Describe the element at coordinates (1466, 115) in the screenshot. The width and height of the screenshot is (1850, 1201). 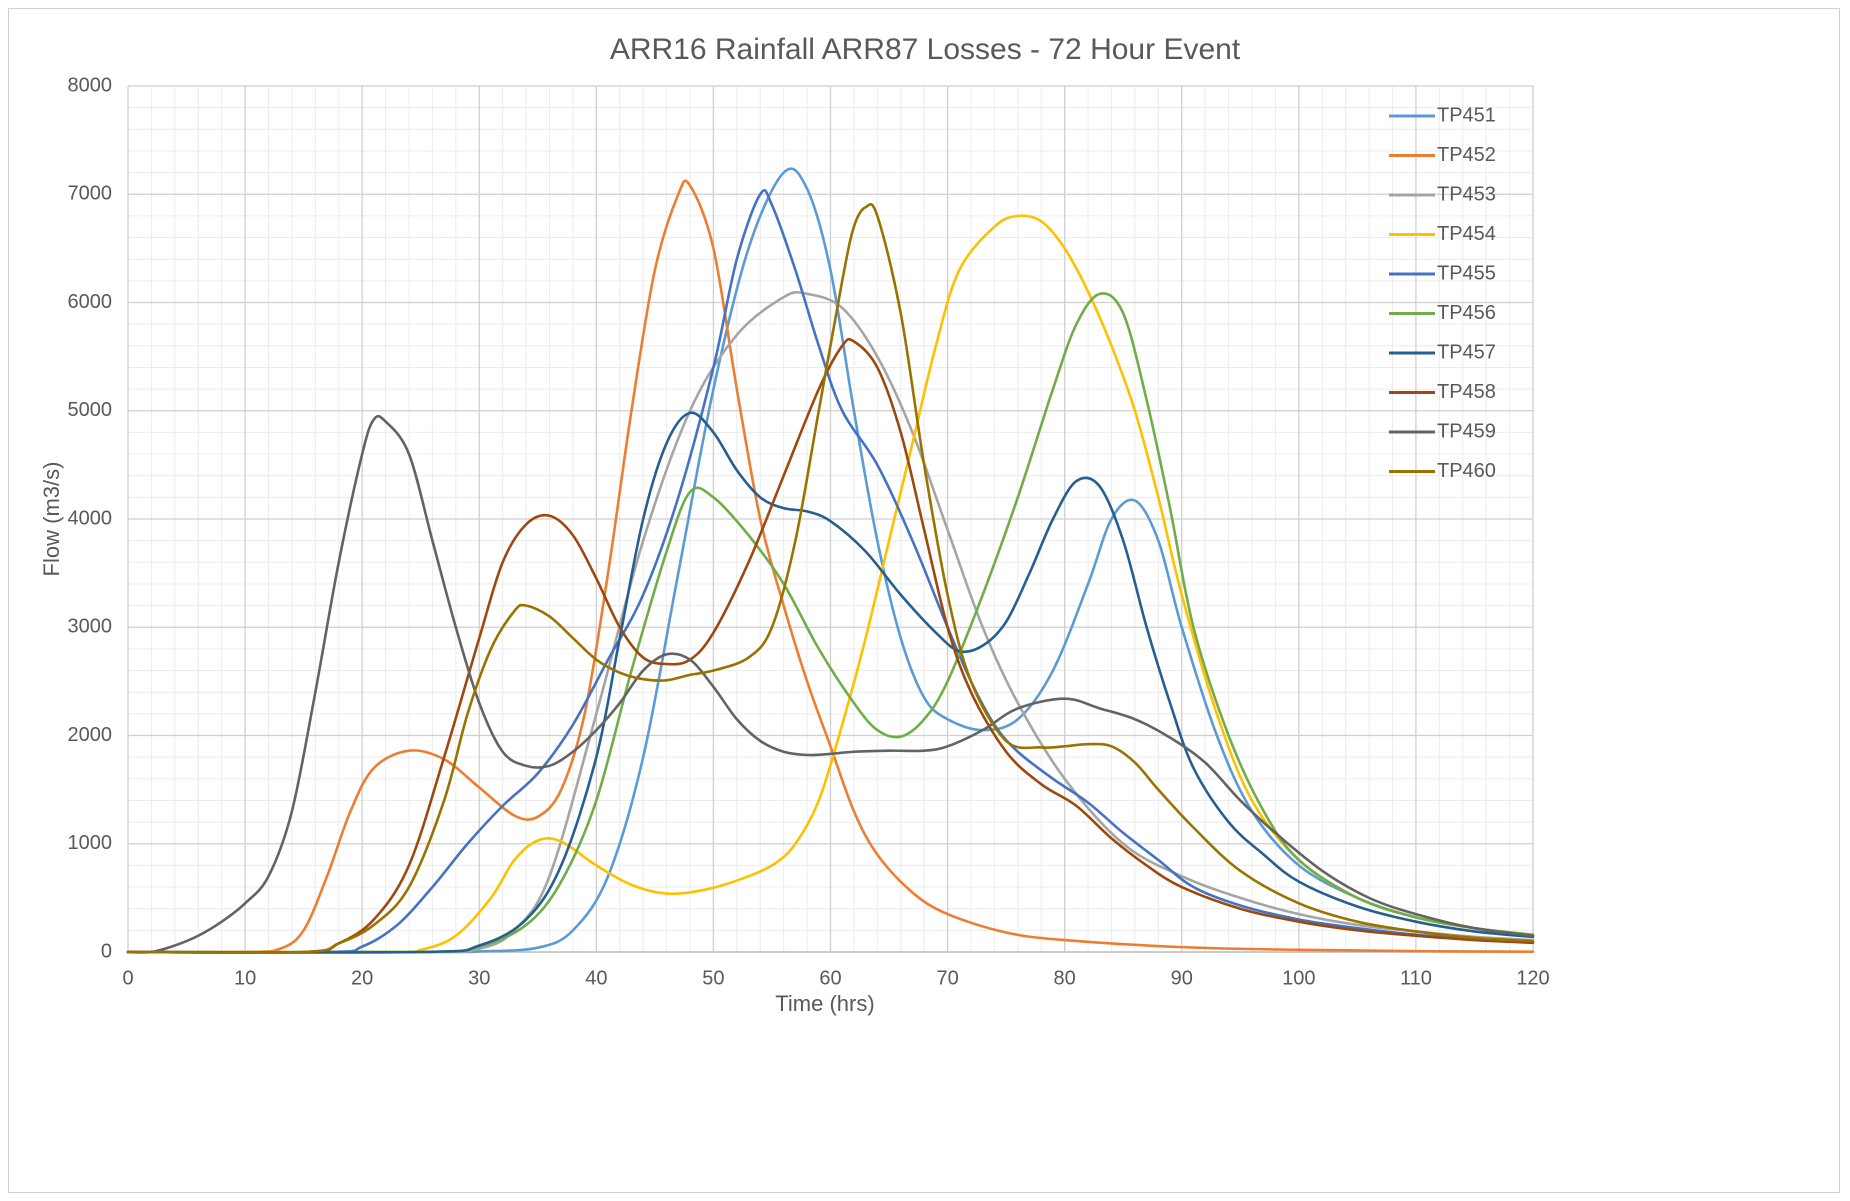
I see `legend-label: TP451` at that location.